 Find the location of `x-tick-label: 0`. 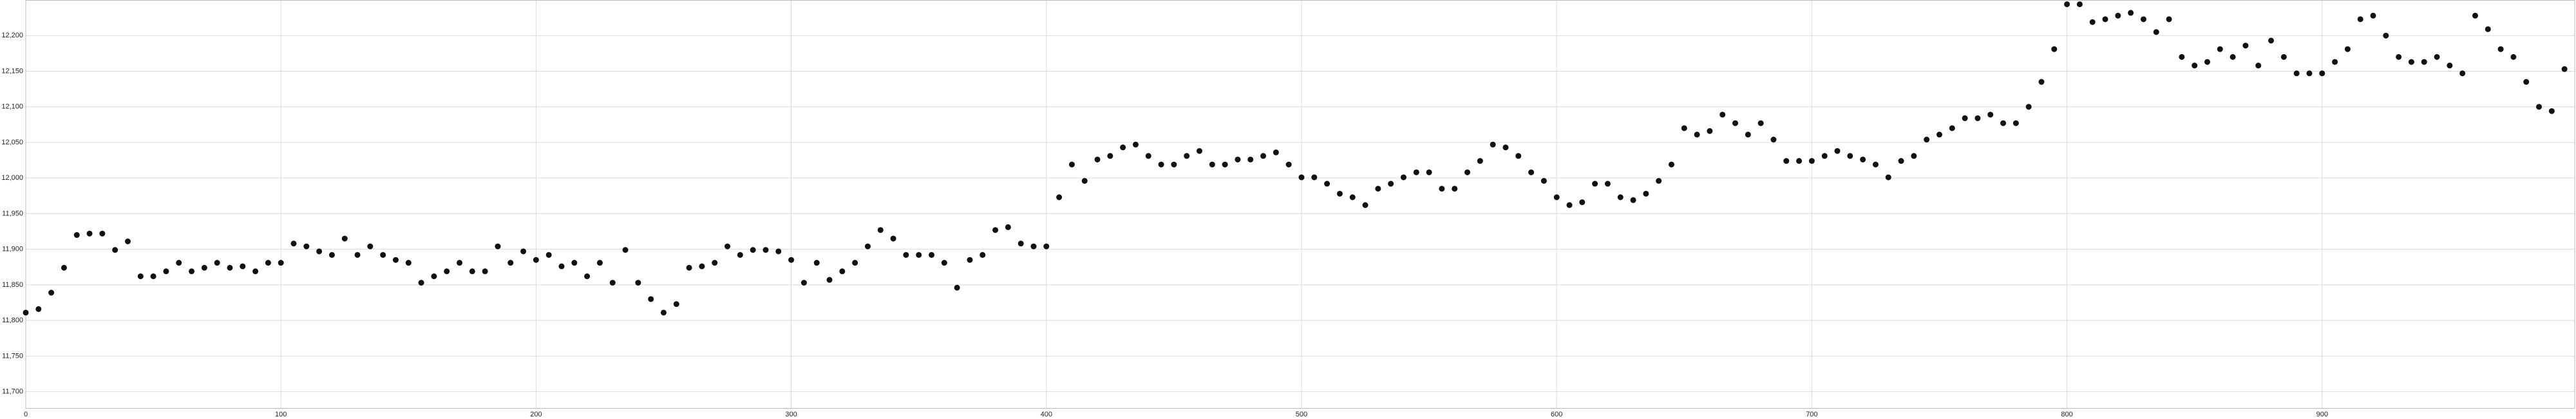

x-tick-label: 0 is located at coordinates (26, 414).